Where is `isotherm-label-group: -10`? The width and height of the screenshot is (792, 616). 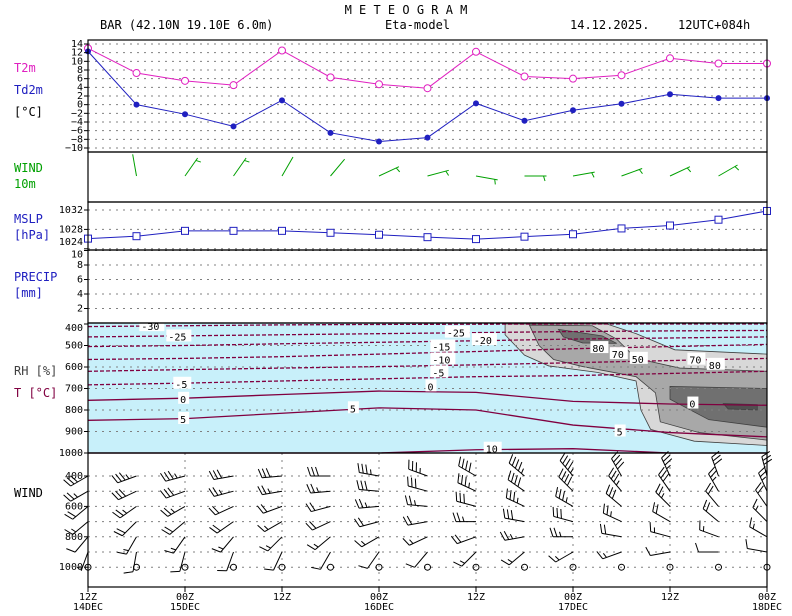 isotherm-label-group: -10 is located at coordinates (442, 359).